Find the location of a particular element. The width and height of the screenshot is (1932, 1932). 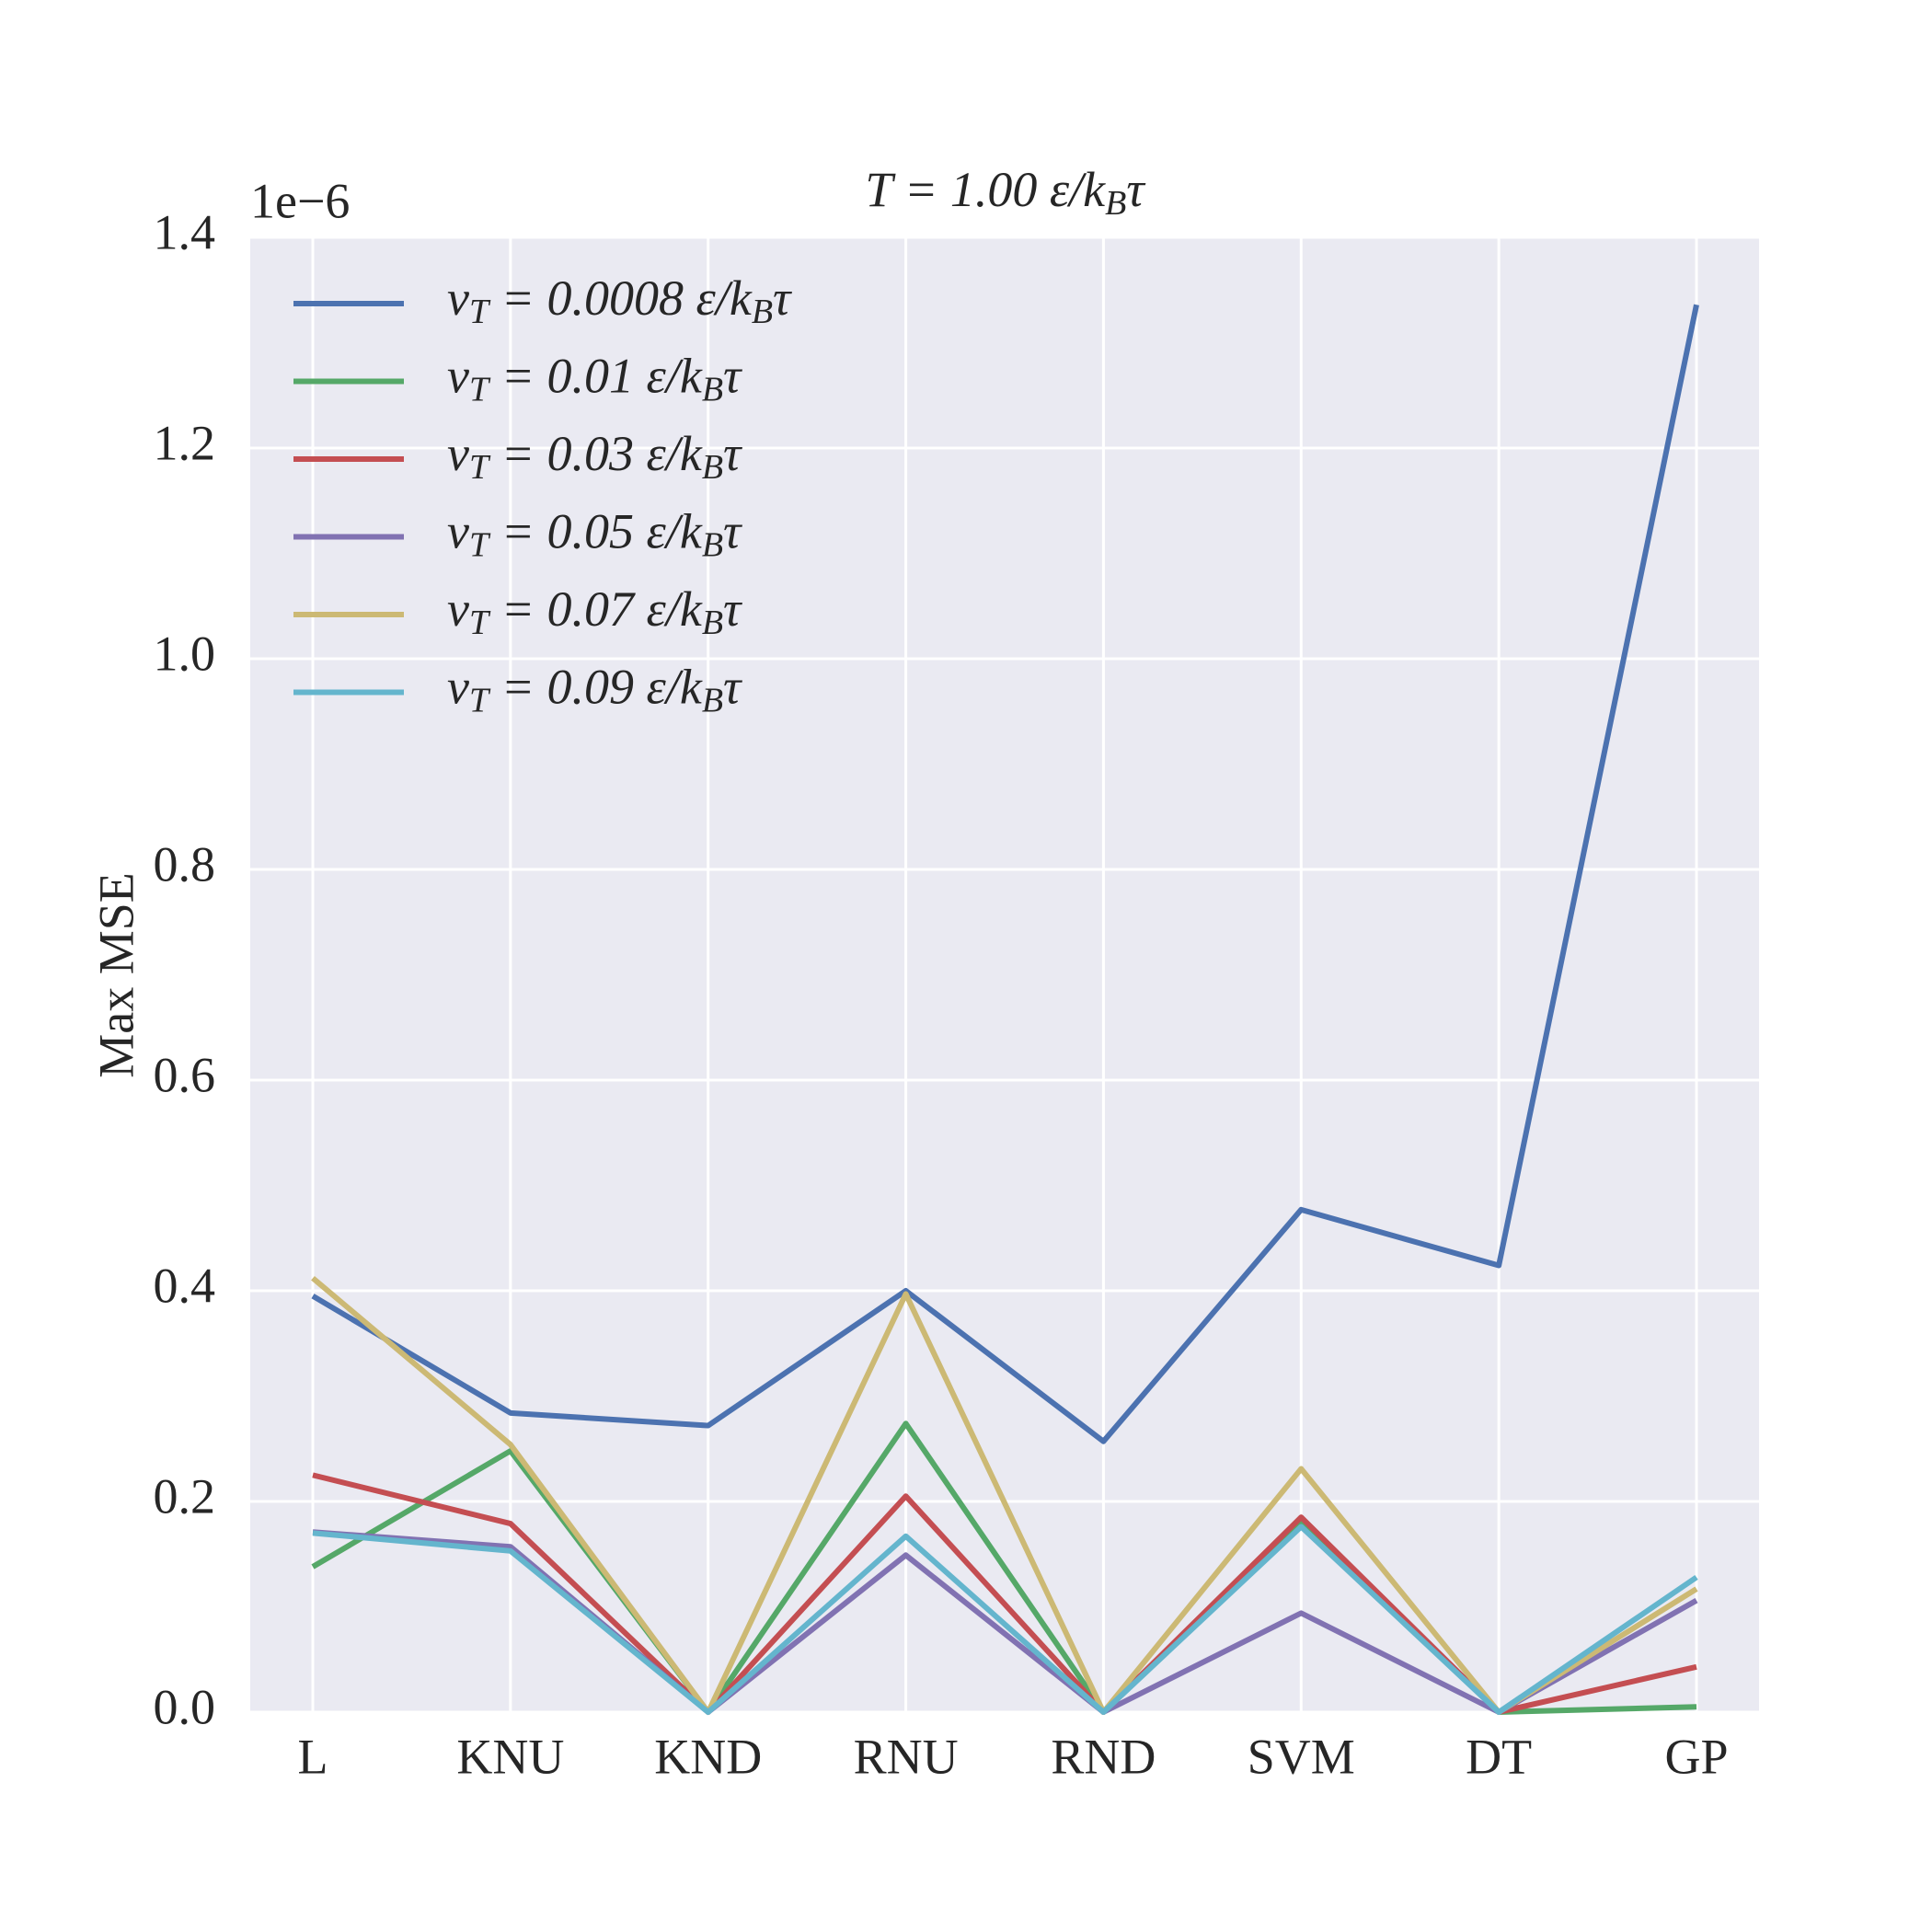

chart-title: T = 1.00 ε/kB​τ is located at coordinates (1005, 192).